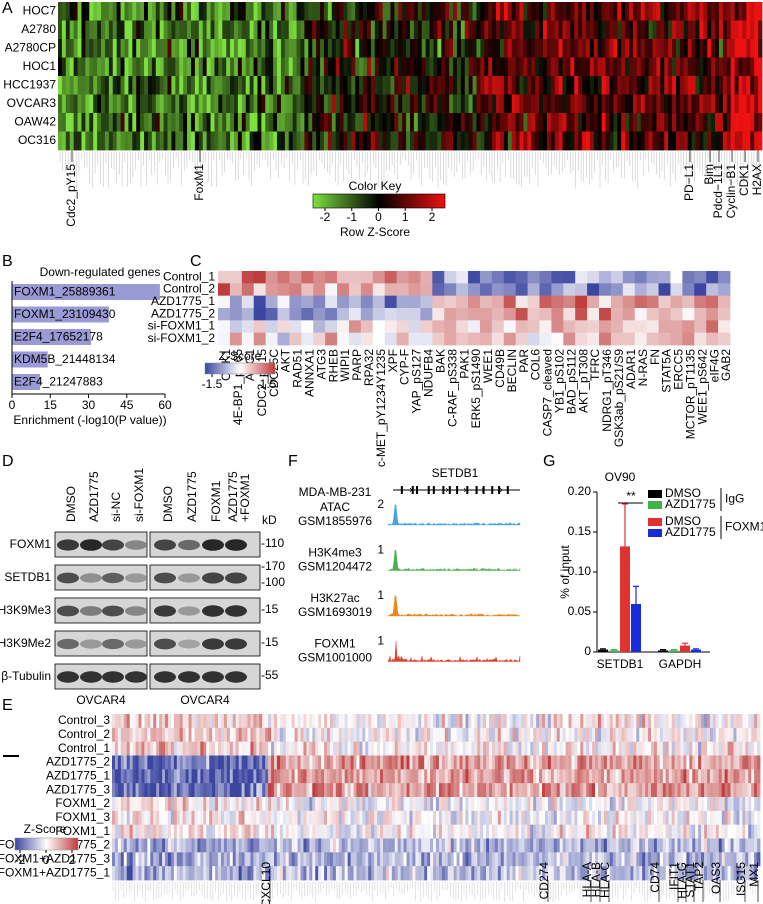 This screenshot has width=763, height=904. I want to click on panel-letter: A, so click(7, 8).